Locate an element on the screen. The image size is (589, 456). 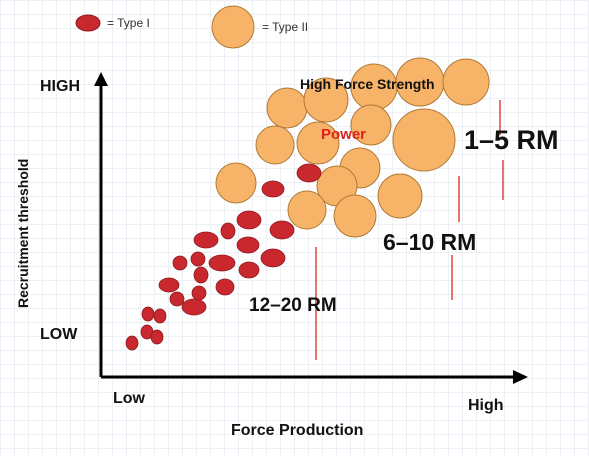
x-axis-title: Force Production is located at coordinates (297, 430).